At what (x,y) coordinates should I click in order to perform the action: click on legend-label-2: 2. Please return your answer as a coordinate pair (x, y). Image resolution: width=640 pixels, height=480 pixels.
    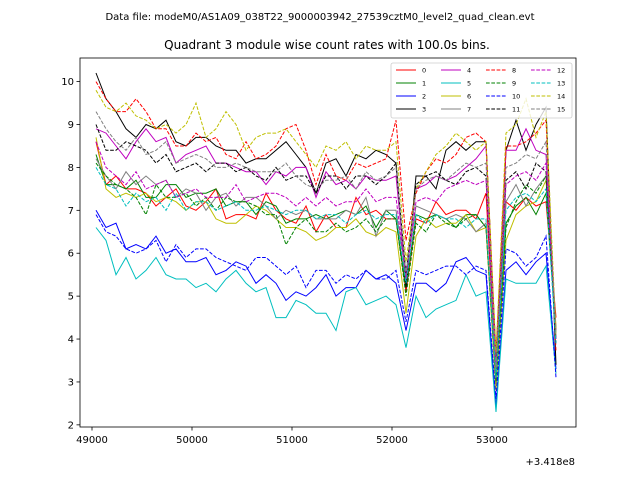
    Looking at the image, I should click on (424, 97).